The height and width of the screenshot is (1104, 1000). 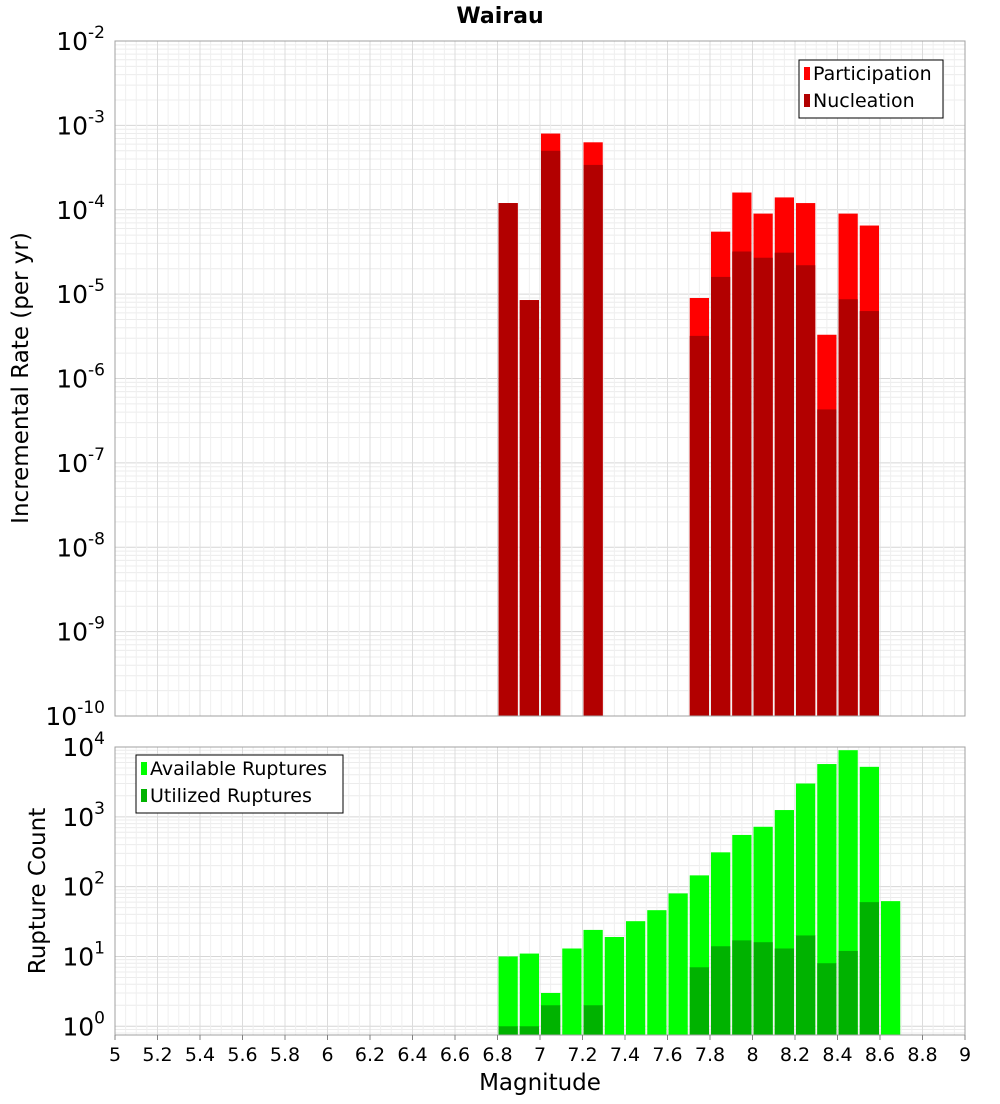 I want to click on x-axis-label: Magnitude, so click(x=540, y=1083).